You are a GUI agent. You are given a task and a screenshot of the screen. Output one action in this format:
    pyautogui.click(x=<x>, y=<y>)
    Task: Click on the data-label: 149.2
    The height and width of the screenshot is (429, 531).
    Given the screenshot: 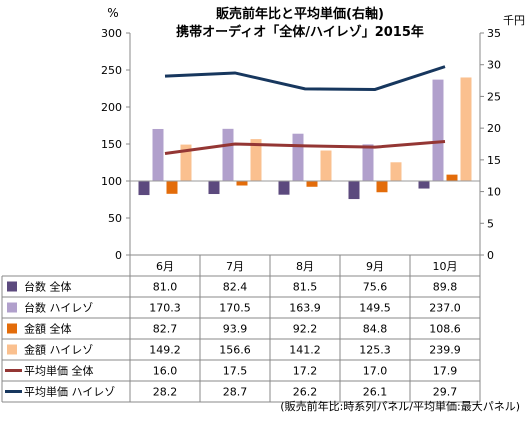 What is the action you would take?
    pyautogui.click(x=165, y=350)
    